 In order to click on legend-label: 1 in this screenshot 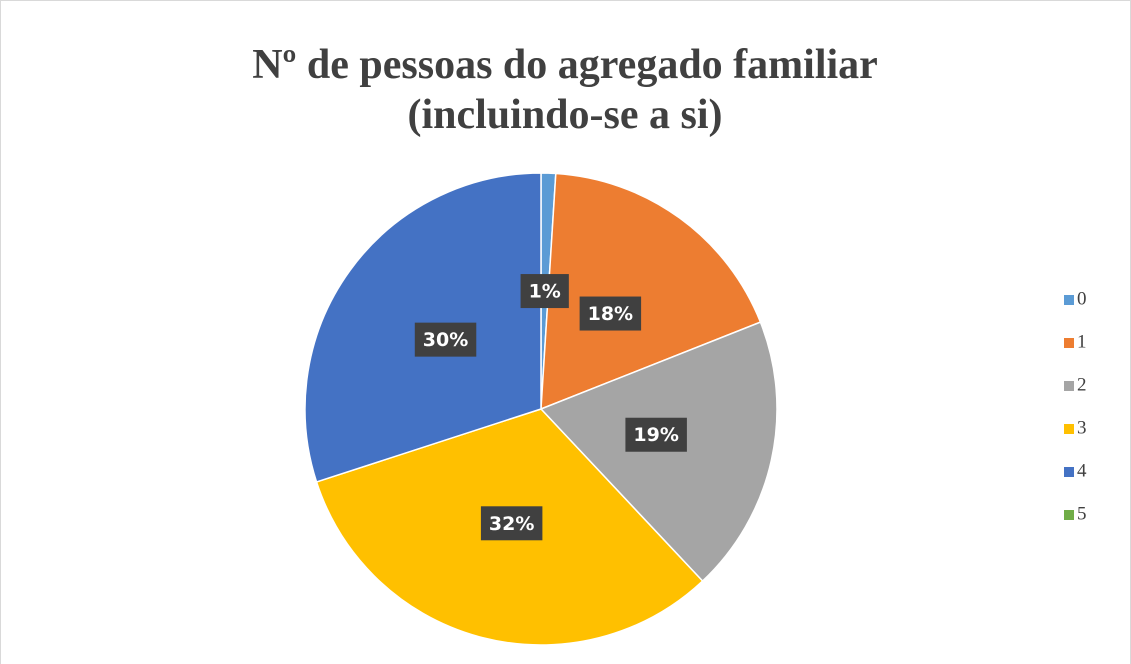, I will do `click(1082, 341)`.